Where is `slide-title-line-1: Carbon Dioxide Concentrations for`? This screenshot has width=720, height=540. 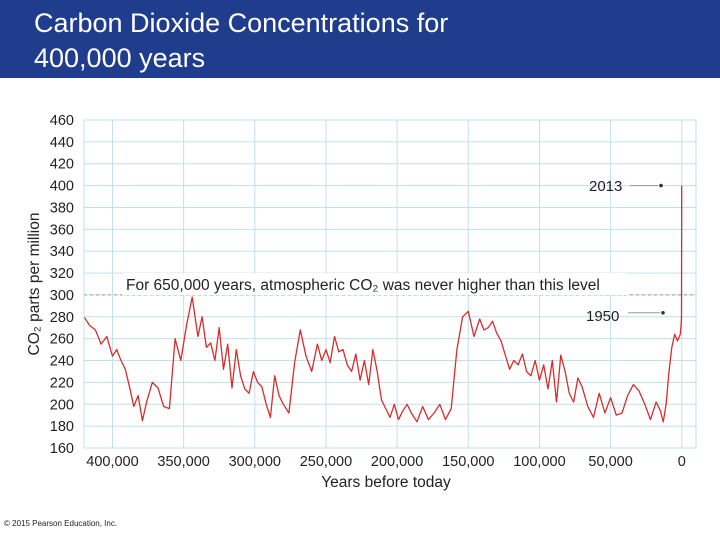
slide-title-line-1: Carbon Dioxide Concentrations for is located at coordinates (241, 23).